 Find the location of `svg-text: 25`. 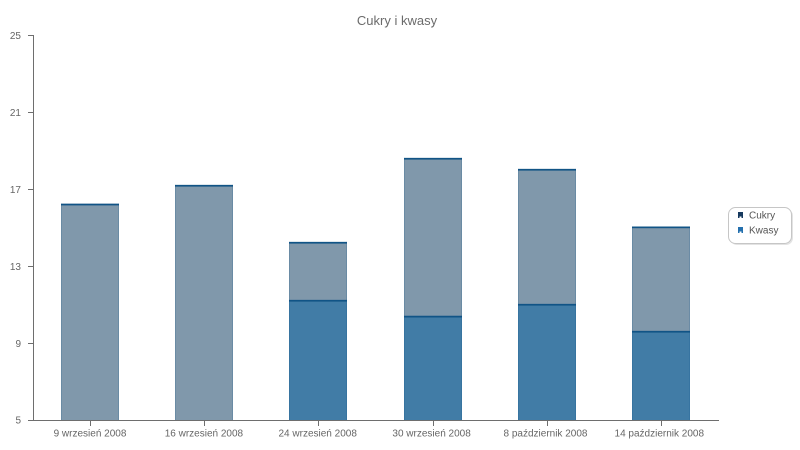

svg-text: 25 is located at coordinates (16, 36).